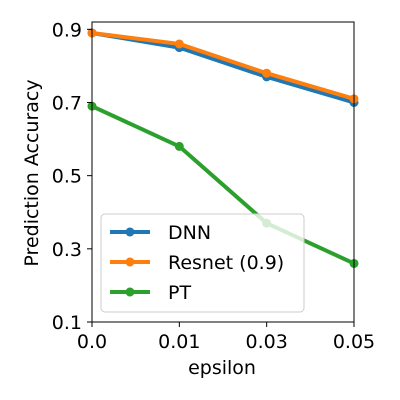  Describe the element at coordinates (189, 233) in the screenshot. I see `legend-label-0: DNN` at that location.